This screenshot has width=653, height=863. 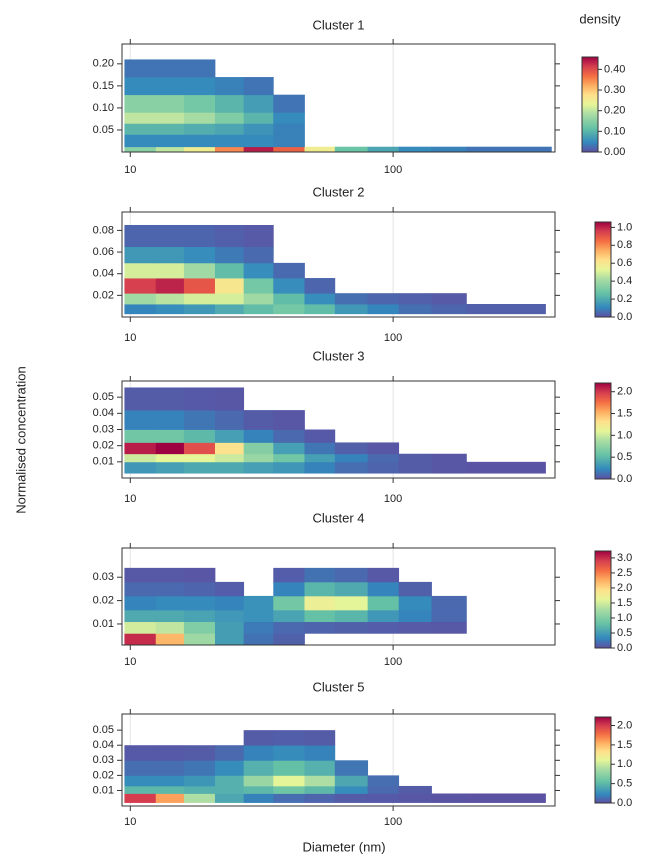 I want to click on colorbar-tick-label: 1.0, so click(x=624, y=764).